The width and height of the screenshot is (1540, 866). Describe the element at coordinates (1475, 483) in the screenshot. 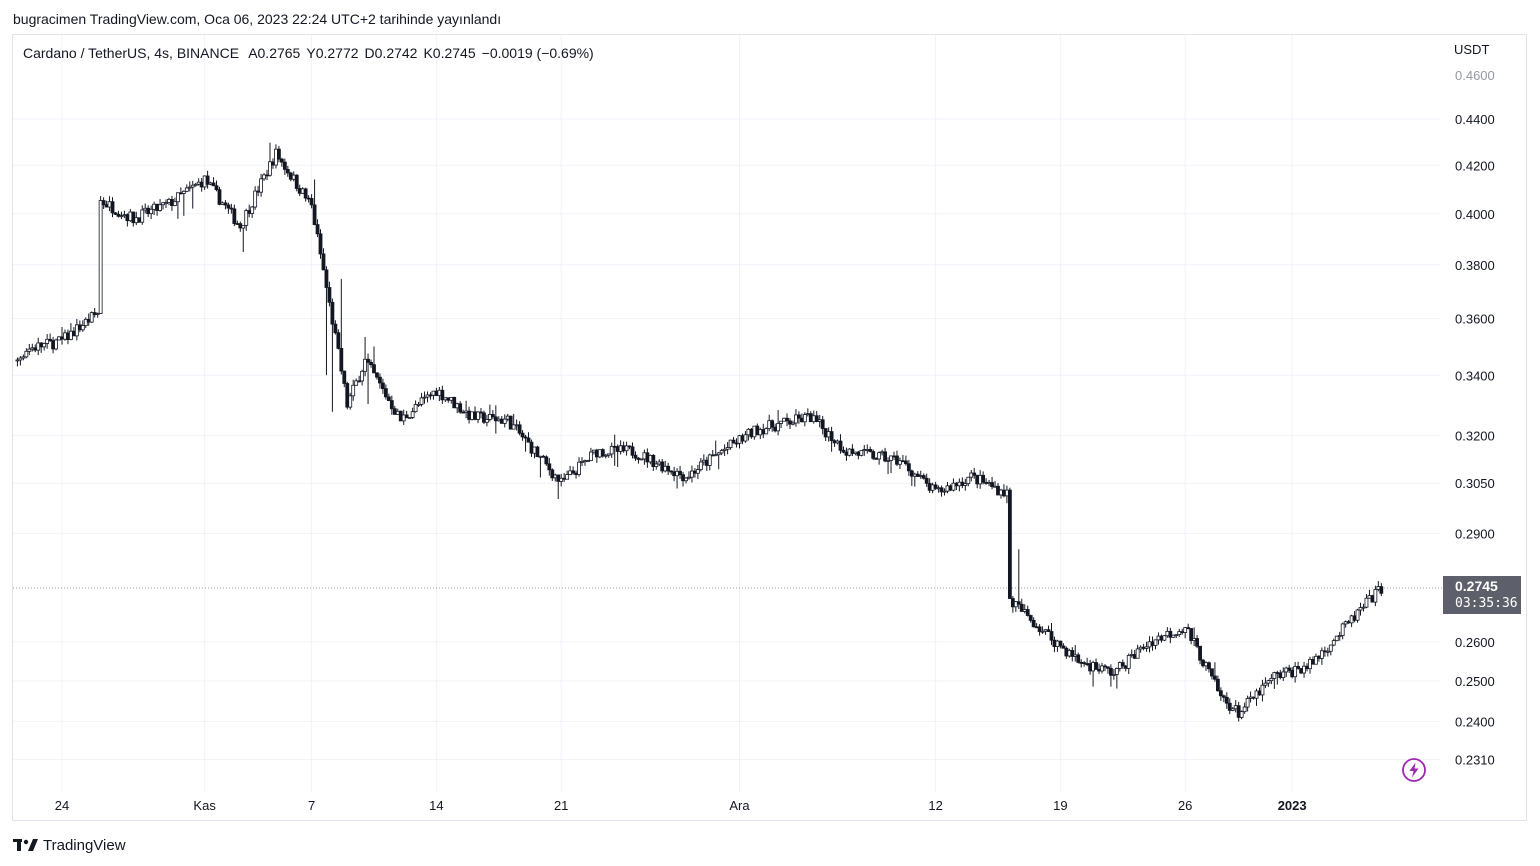

I see `price-tick: 0.3050` at that location.